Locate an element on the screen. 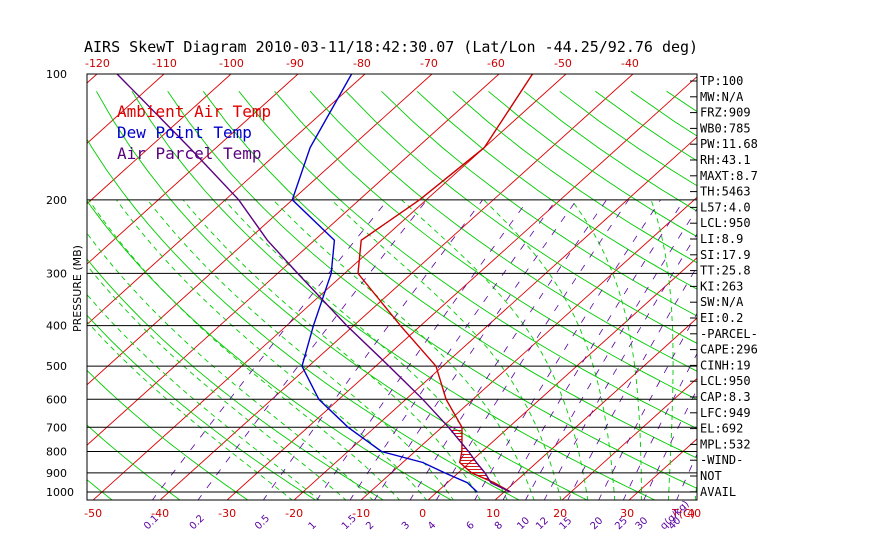 The height and width of the screenshot is (560, 870). bottom-temp-tick: -30 is located at coordinates (227, 513).